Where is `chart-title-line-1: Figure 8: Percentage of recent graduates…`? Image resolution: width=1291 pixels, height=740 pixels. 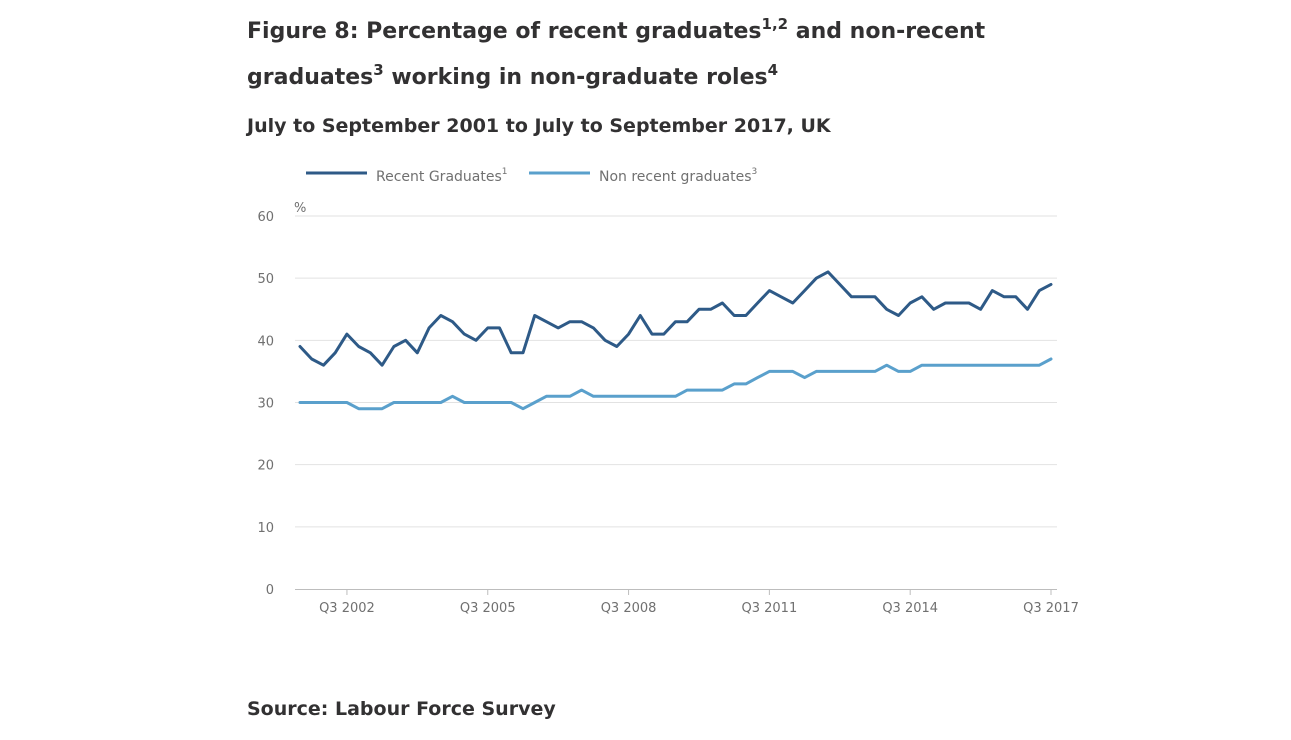 chart-title-line-1: Figure 8: Percentage of recent graduates… is located at coordinates (616, 29).